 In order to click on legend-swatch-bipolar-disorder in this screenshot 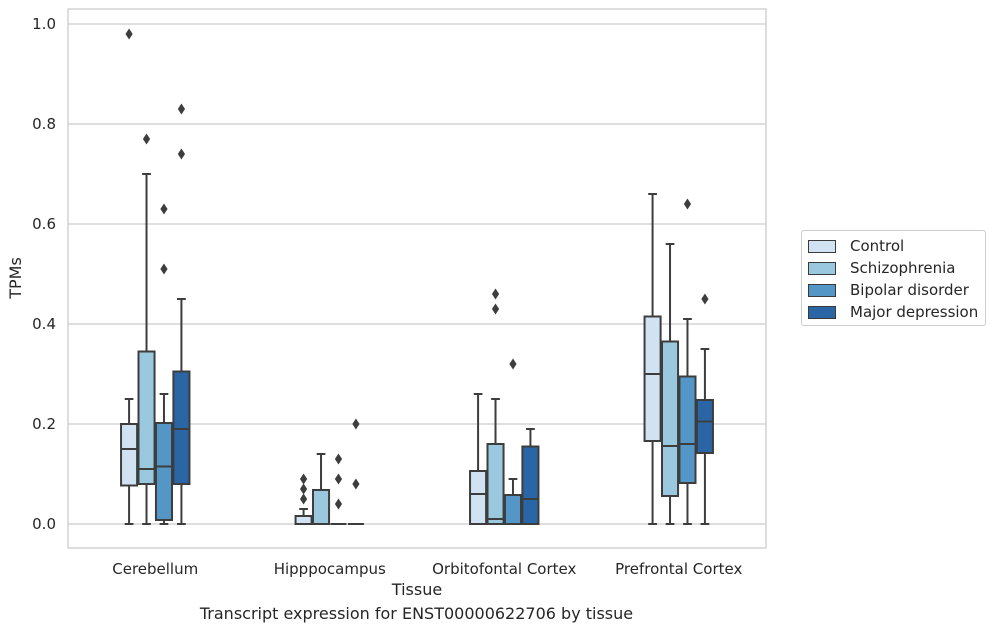, I will do `click(822, 290)`.